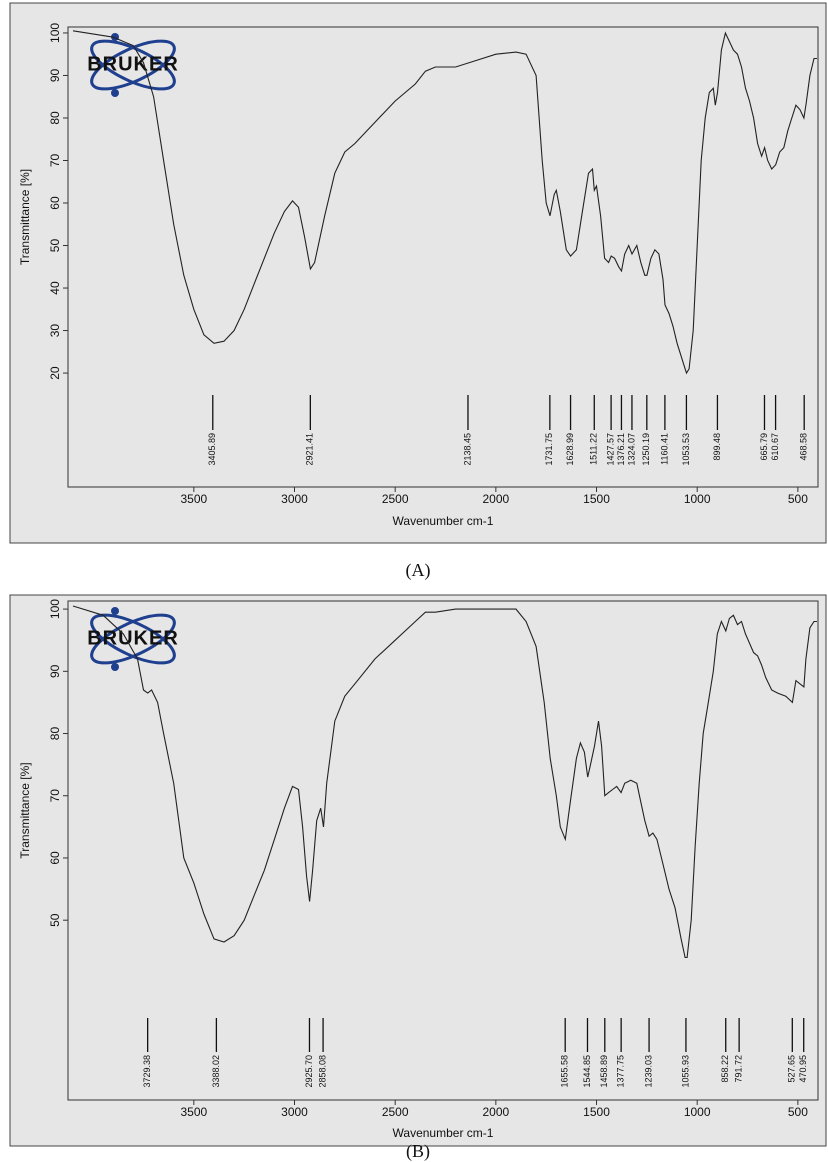  What do you see at coordinates (621, 449) in the screenshot?
I see `peak-label: 1376.21` at bounding box center [621, 449].